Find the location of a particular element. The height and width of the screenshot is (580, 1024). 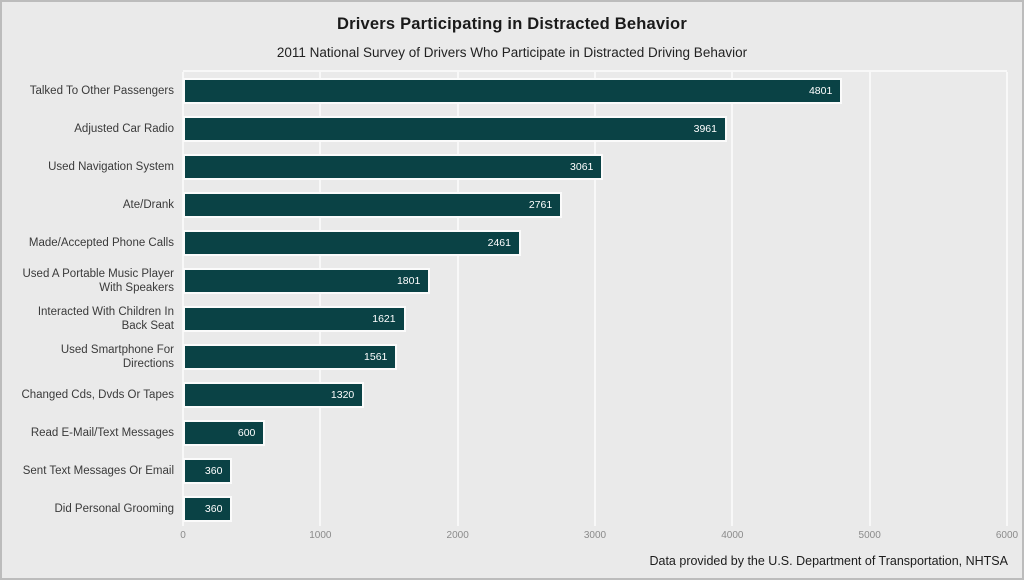

x-tick-label: 1000 is located at coordinates (320, 535).